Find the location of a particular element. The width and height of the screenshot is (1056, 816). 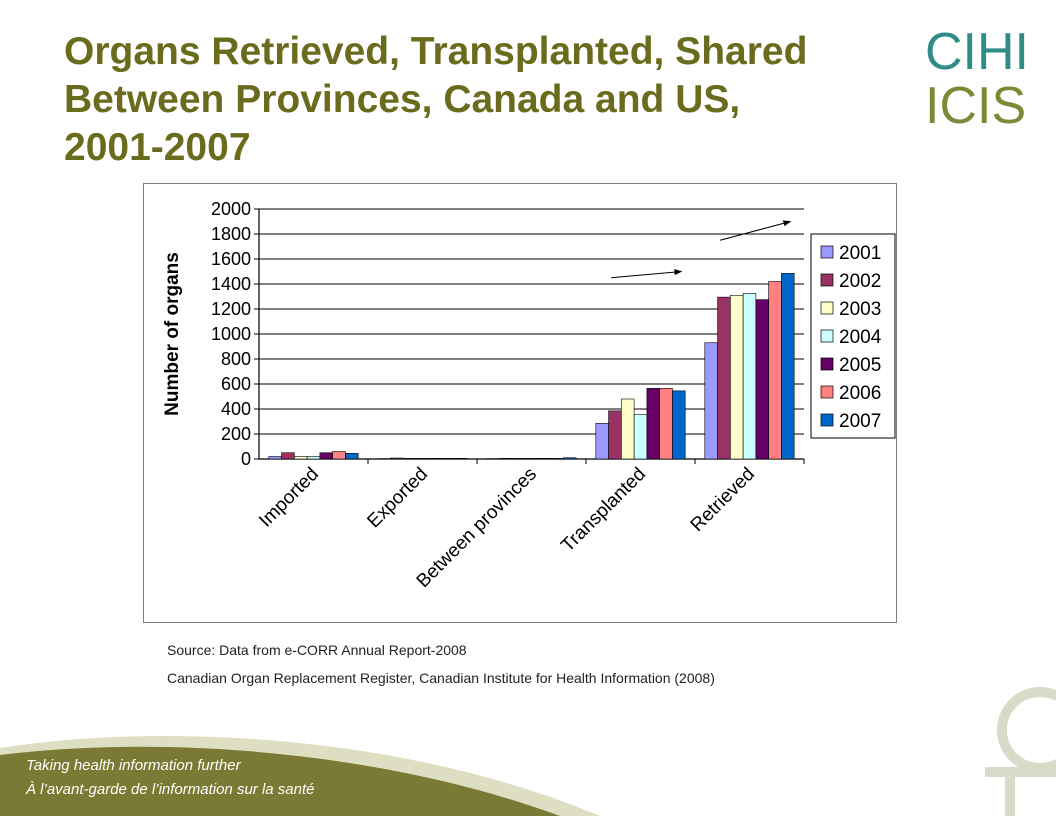

tagline-english: Taking health information further is located at coordinates (133, 765).